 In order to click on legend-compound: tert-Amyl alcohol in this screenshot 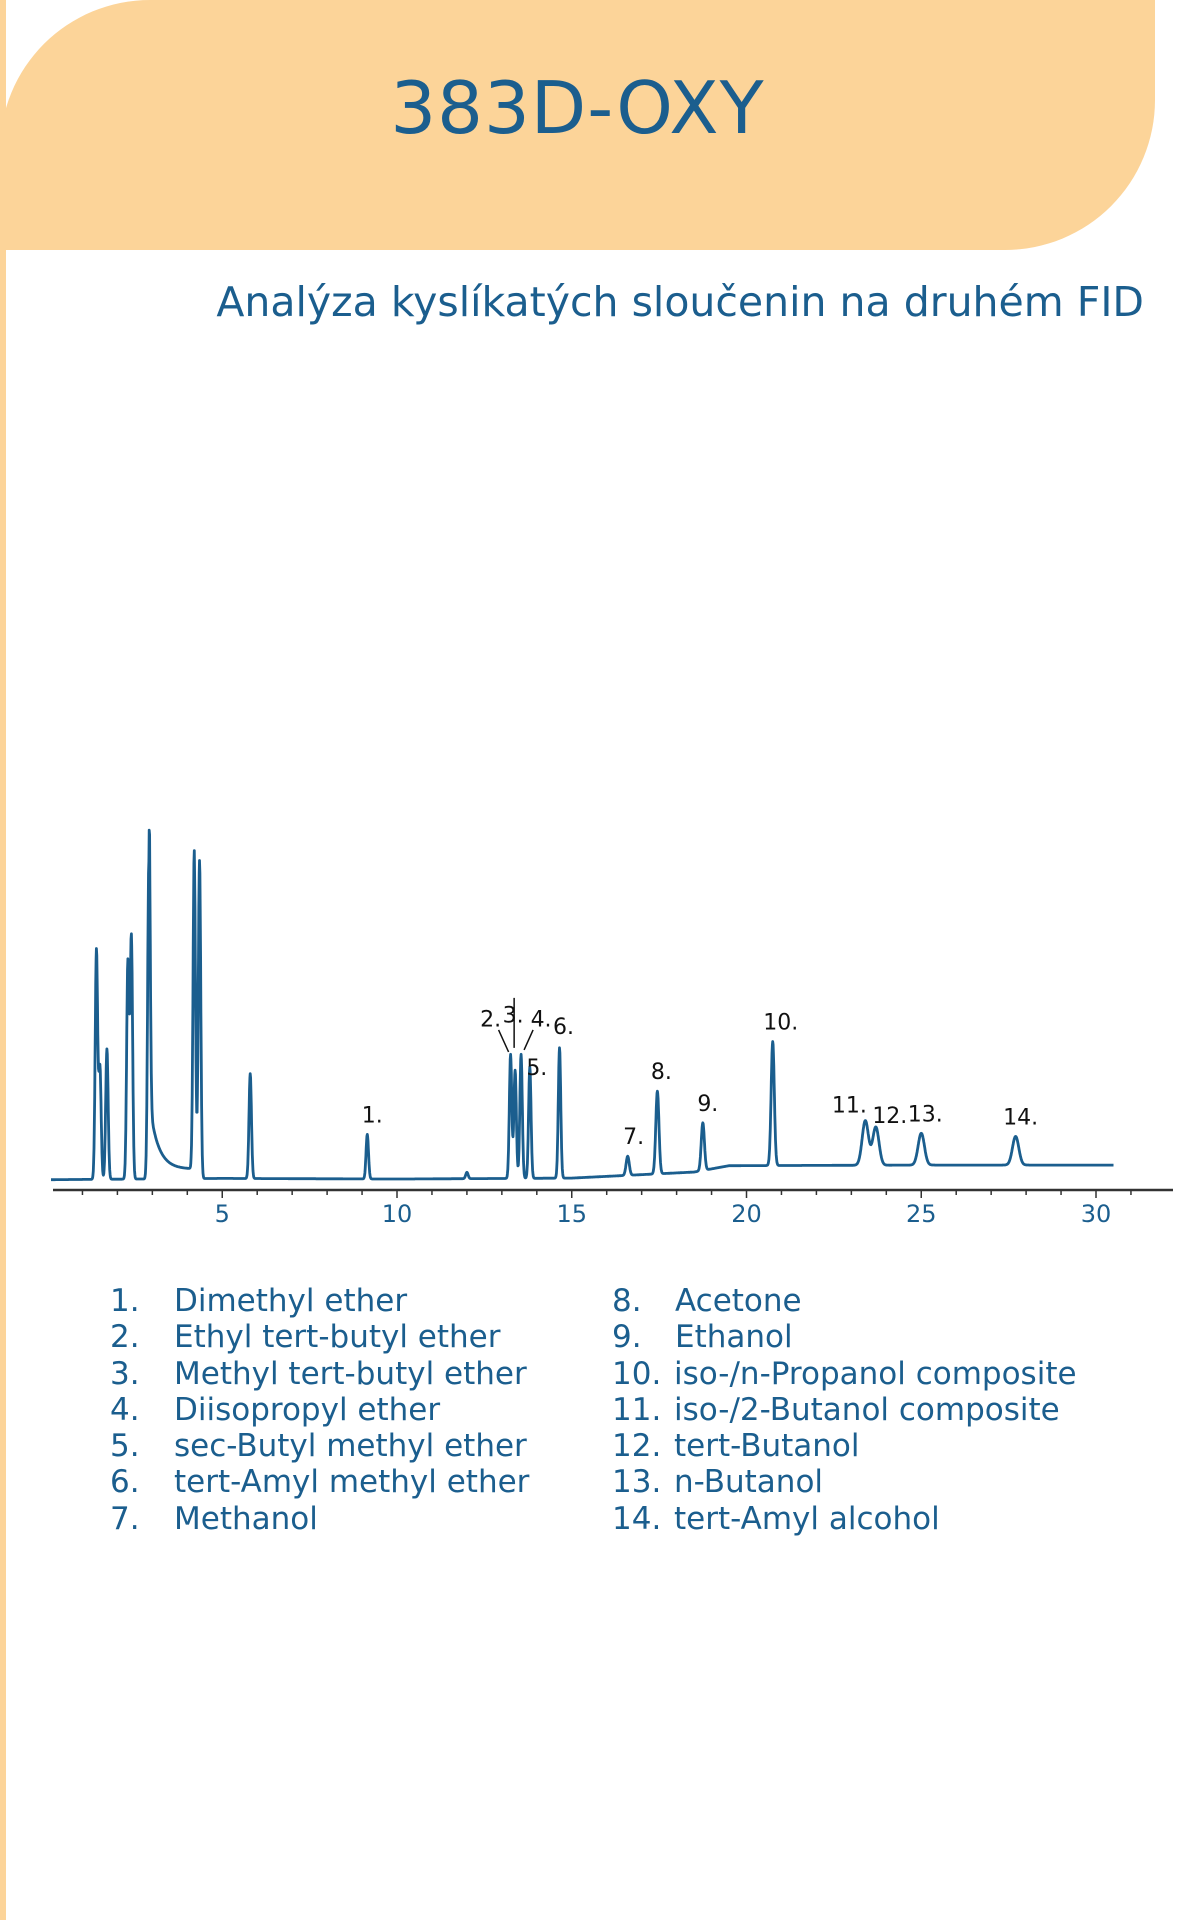, I will do `click(807, 1518)`.